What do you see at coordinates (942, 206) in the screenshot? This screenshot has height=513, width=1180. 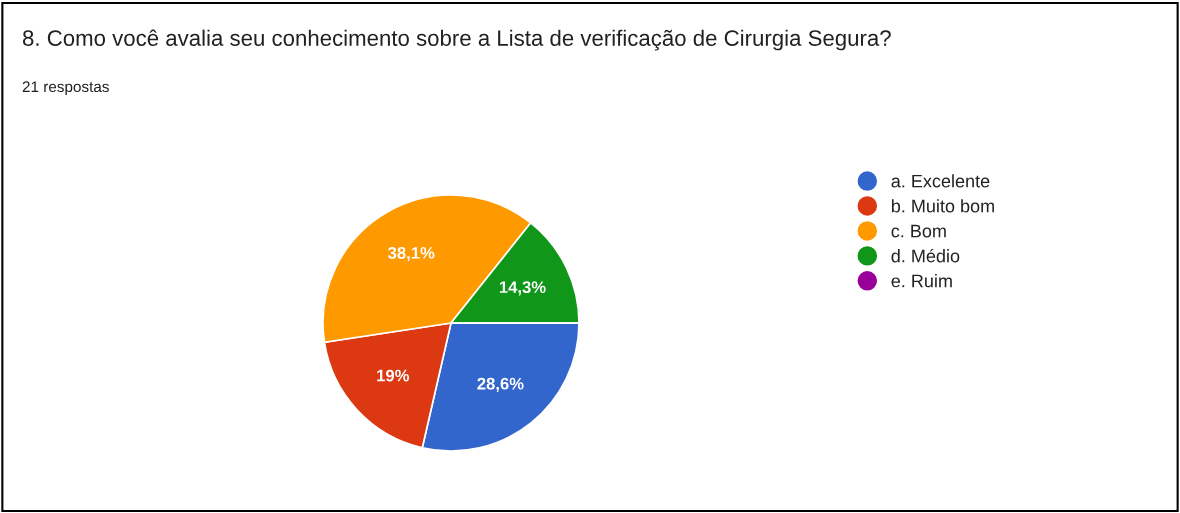 I see `legend-label: b. Muito bom` at bounding box center [942, 206].